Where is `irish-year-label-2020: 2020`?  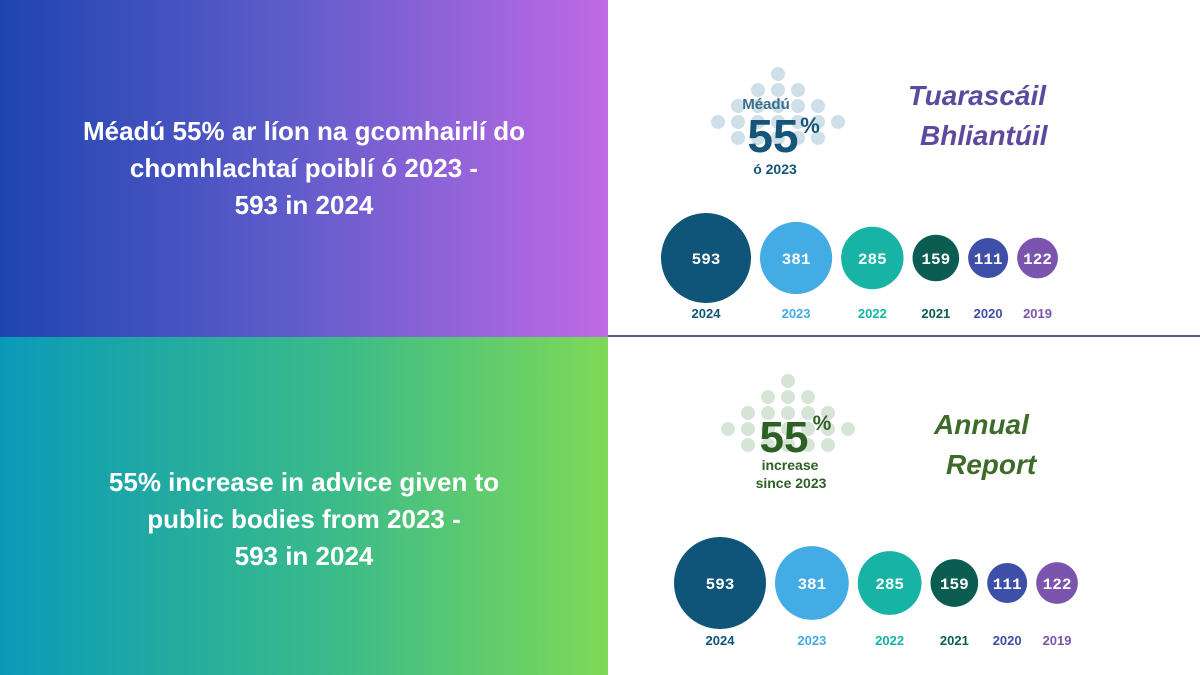 irish-year-label-2020: 2020 is located at coordinates (988, 313).